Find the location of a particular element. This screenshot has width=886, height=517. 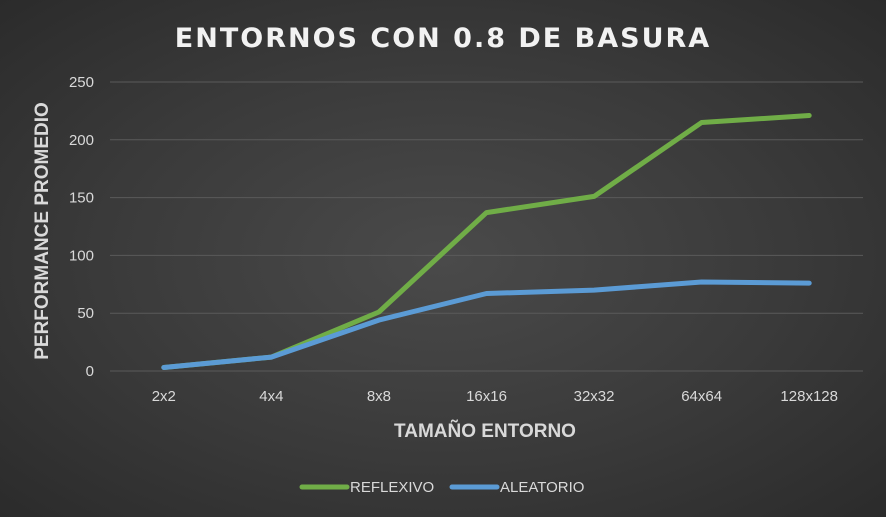

x-tick-label: 2x2 is located at coordinates (164, 396).